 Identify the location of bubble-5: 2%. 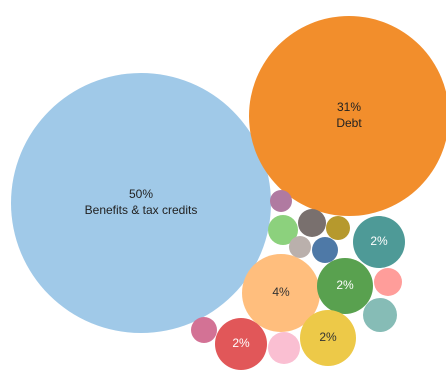
(328, 338).